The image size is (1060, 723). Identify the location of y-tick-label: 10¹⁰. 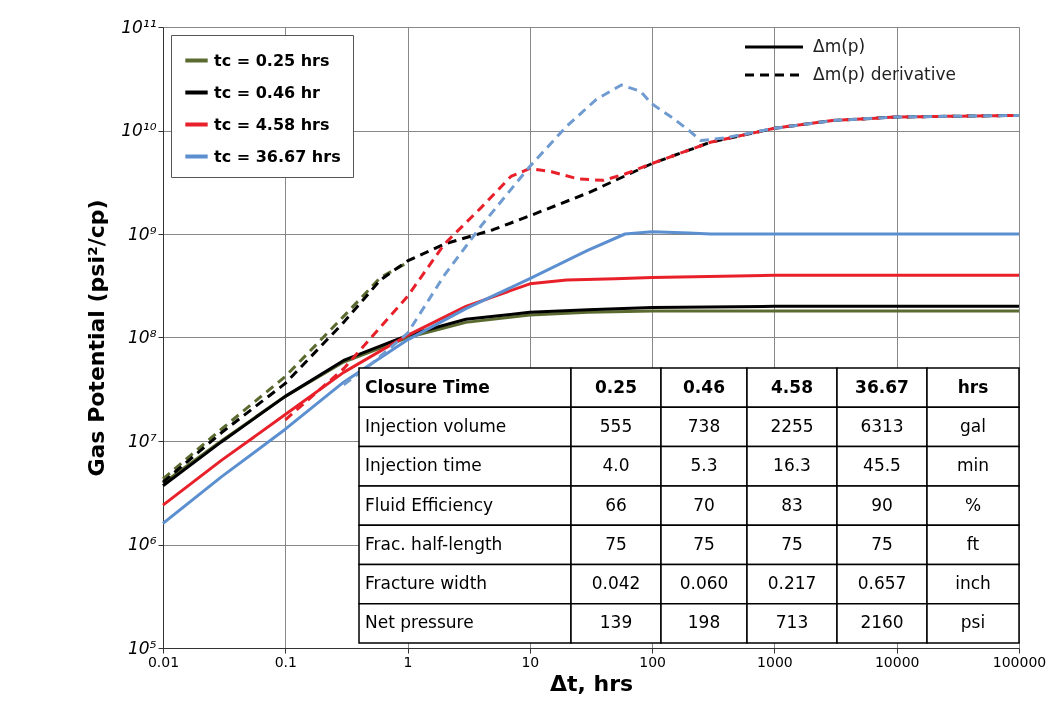
(139, 130).